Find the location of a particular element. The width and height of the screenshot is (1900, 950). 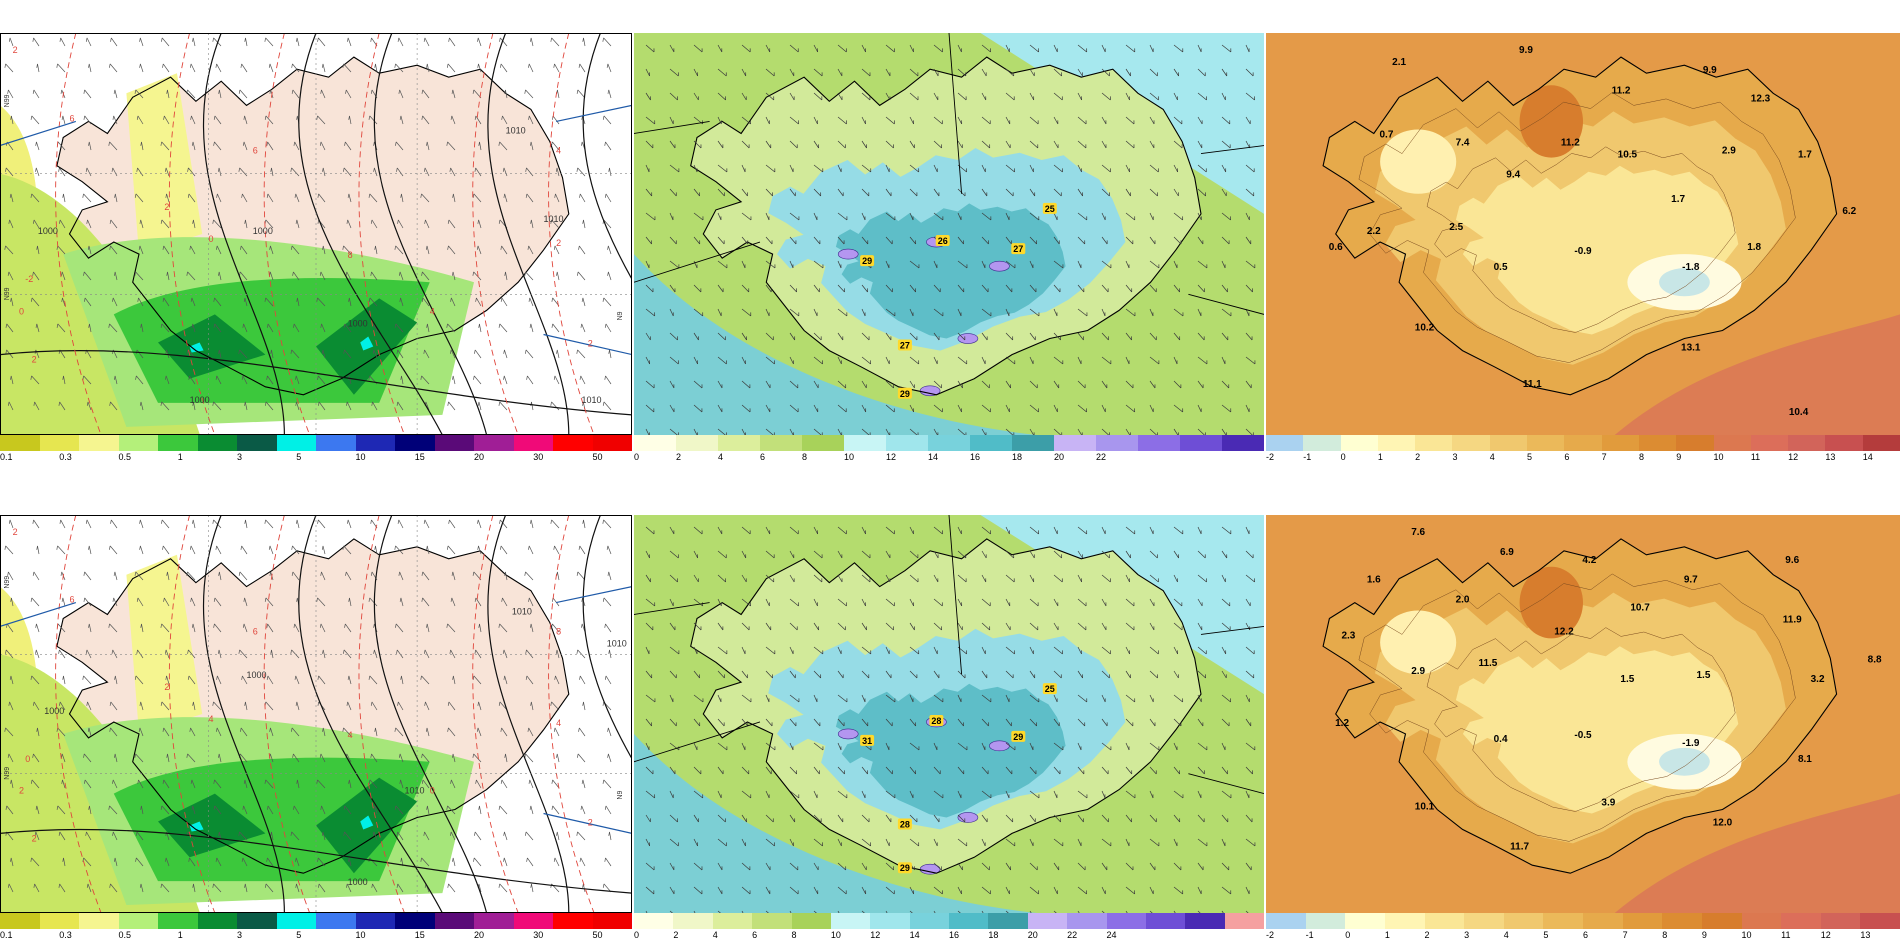

region-lines is located at coordinates (949, 655).